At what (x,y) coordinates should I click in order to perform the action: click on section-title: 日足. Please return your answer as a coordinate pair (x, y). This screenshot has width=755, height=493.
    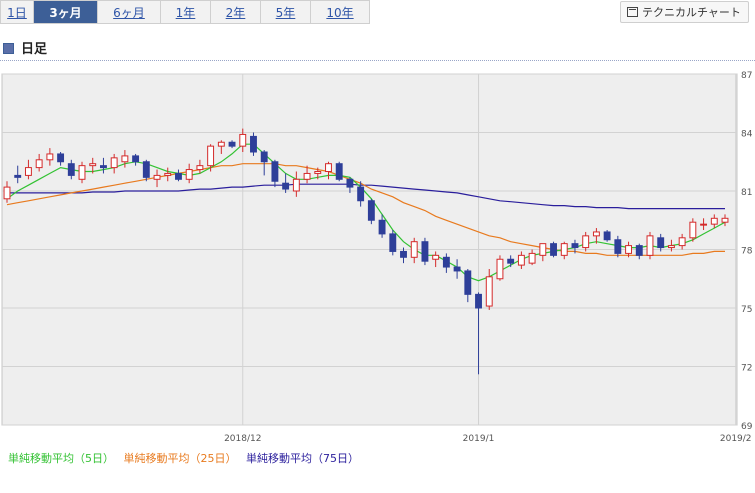
    Looking at the image, I should click on (34, 49).